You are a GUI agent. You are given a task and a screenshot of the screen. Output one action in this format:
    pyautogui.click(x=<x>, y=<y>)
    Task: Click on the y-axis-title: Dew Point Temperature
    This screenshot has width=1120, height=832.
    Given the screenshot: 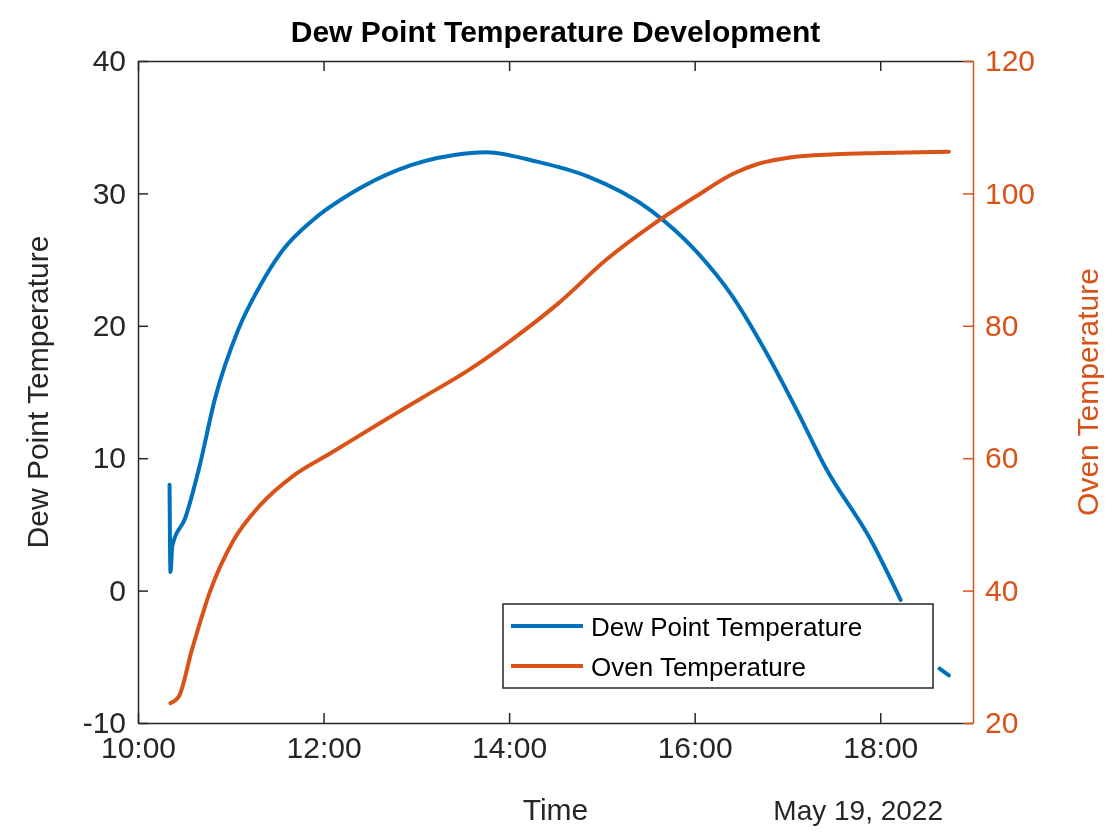 What is the action you would take?
    pyautogui.click(x=37, y=392)
    